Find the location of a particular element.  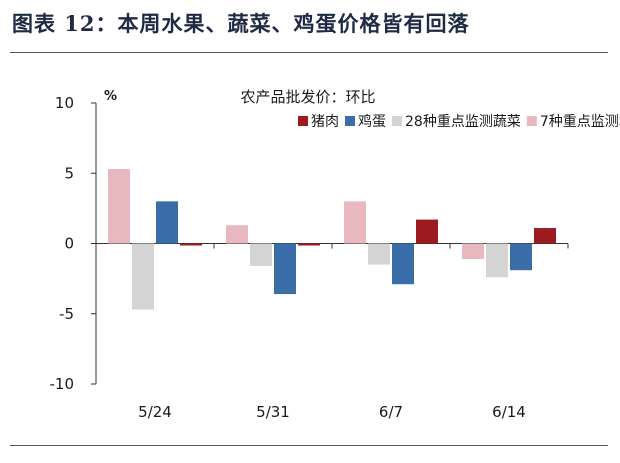

legend-label: 7种重点监测水果 is located at coordinates (580, 122).